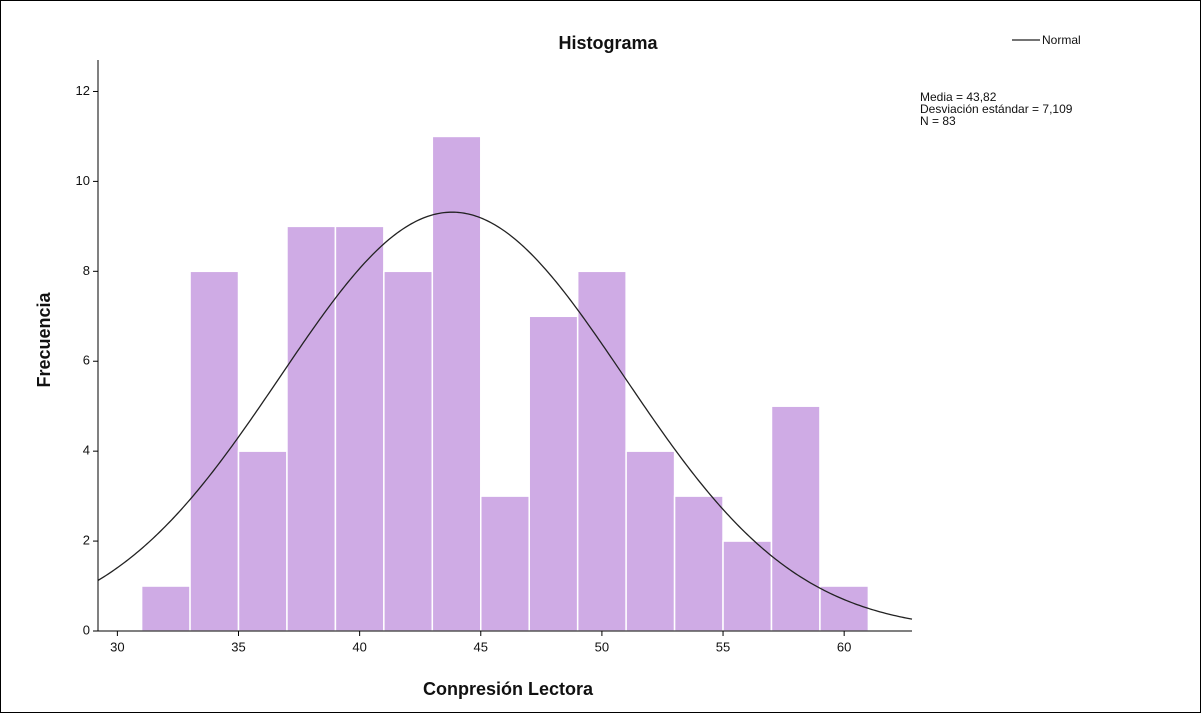 This screenshot has height=713, width=1201. What do you see at coordinates (238, 646) in the screenshot?
I see `x-tick-label: 35` at bounding box center [238, 646].